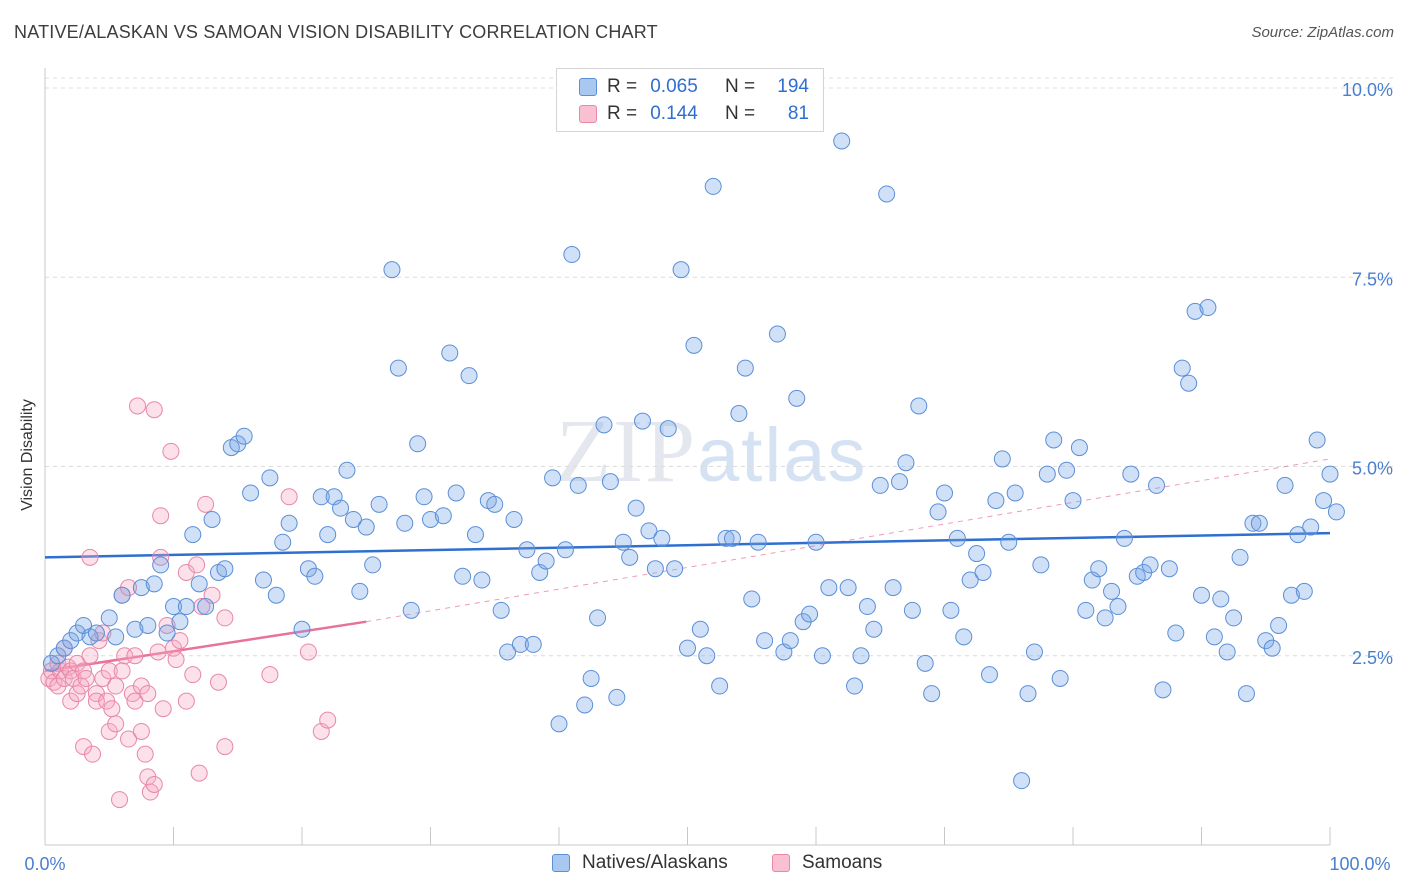 This screenshot has height=892, width=1406. What do you see at coordinates (827, 863) in the screenshot?
I see `legend-item-samoans: Samoans` at bounding box center [827, 863].